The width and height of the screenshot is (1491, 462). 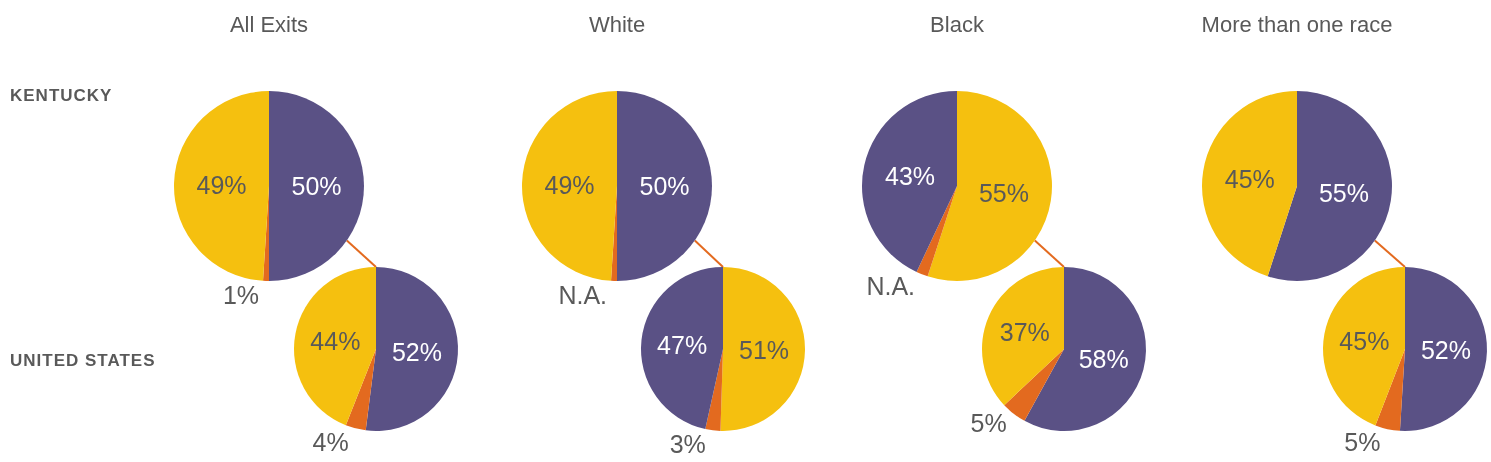 What do you see at coordinates (1103, 359) in the screenshot?
I see `data-label: 58%` at bounding box center [1103, 359].